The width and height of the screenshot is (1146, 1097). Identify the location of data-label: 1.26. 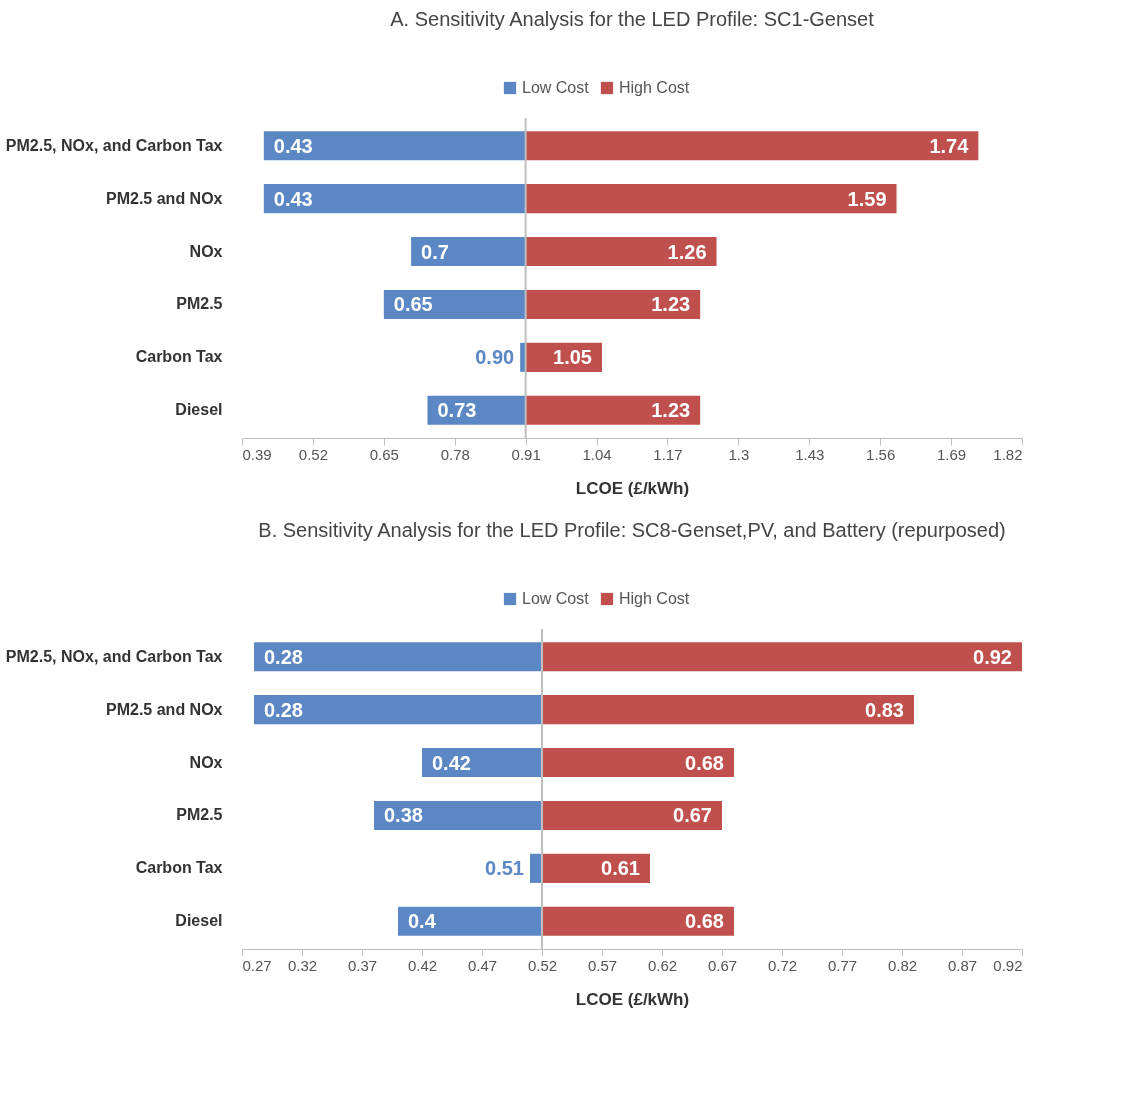
(687, 251).